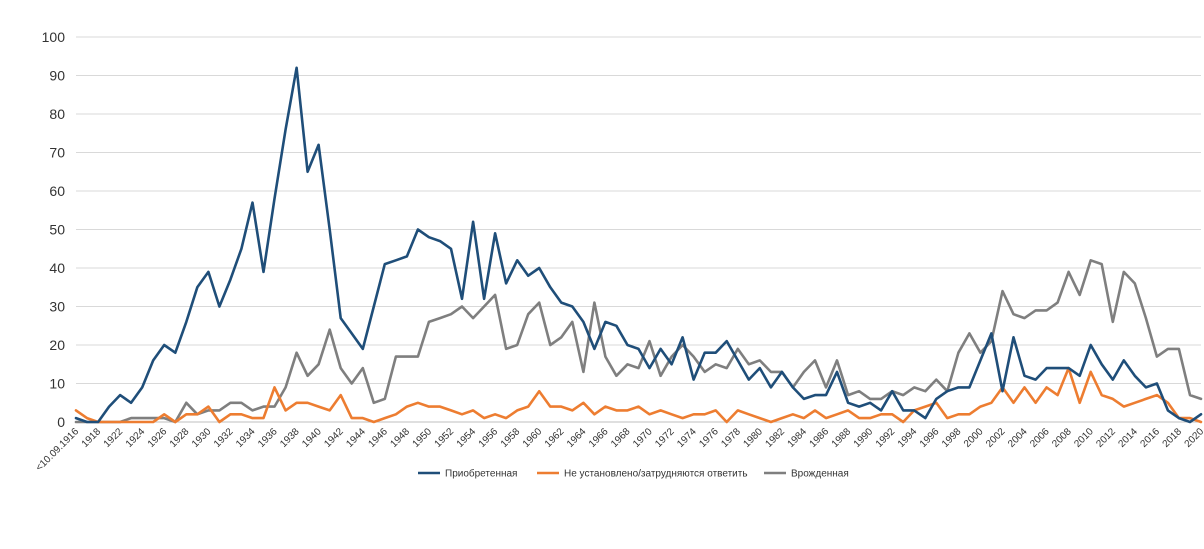 The image size is (1204, 549). What do you see at coordinates (57, 230) in the screenshot?
I see `y-tick-label: 50` at bounding box center [57, 230].